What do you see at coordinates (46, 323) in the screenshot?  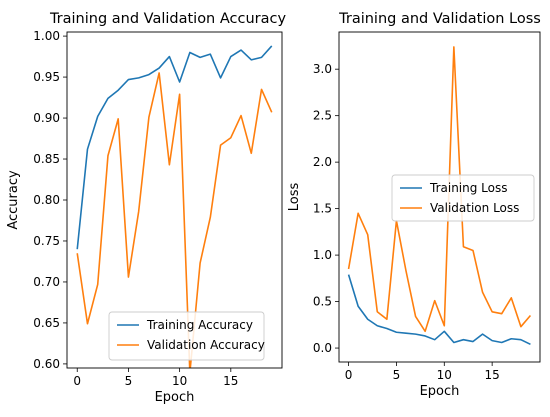 I see `chart0-y-tick-label: 0.65` at bounding box center [46, 323].